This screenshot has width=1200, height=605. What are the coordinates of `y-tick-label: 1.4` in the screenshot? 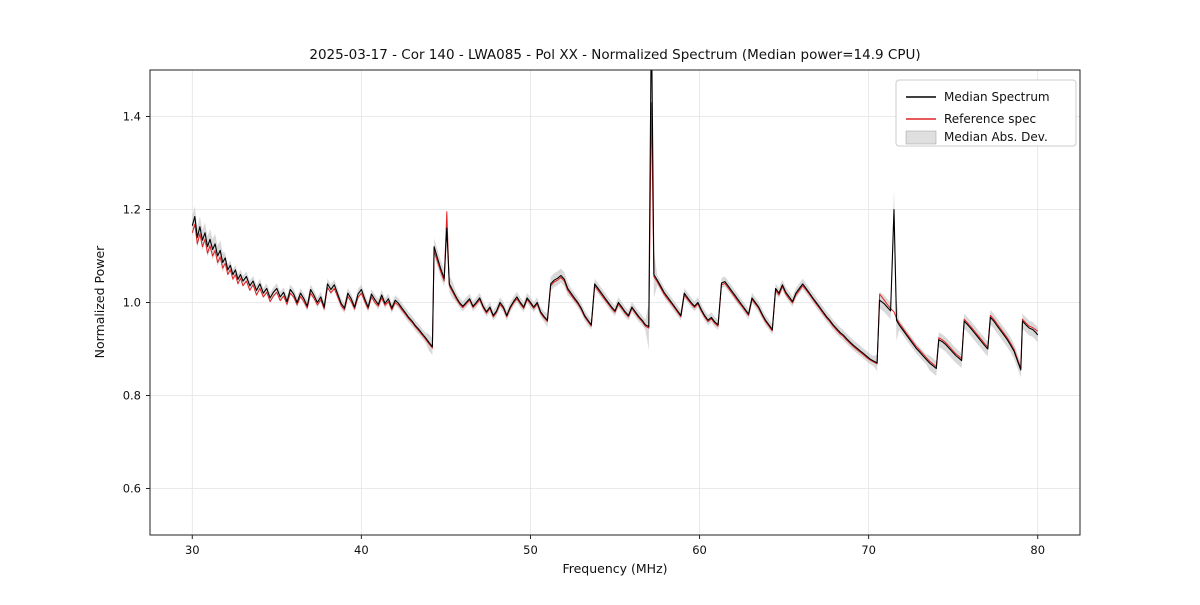 It's located at (132, 117).